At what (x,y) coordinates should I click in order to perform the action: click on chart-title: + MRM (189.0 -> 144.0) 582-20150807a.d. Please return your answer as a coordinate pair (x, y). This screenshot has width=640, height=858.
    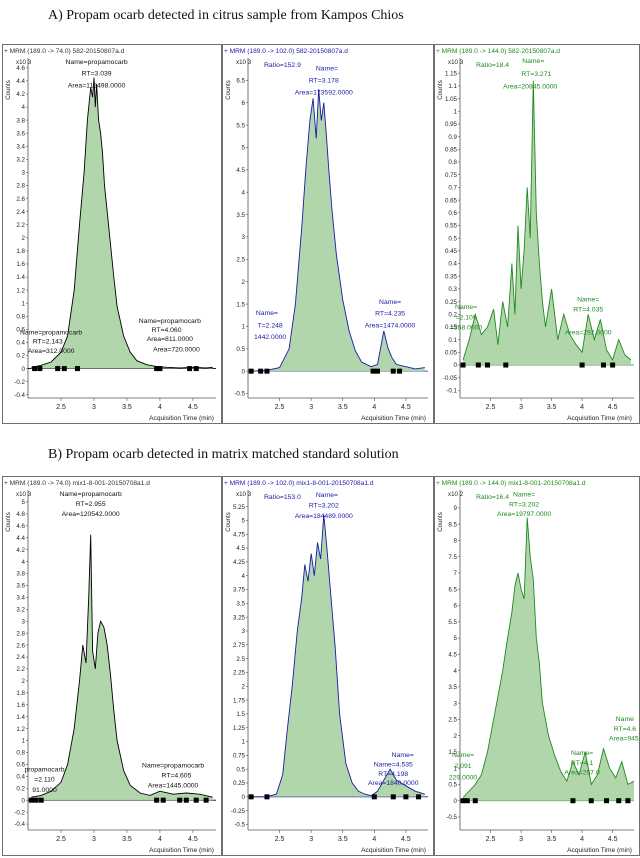
    Looking at the image, I should click on (498, 51).